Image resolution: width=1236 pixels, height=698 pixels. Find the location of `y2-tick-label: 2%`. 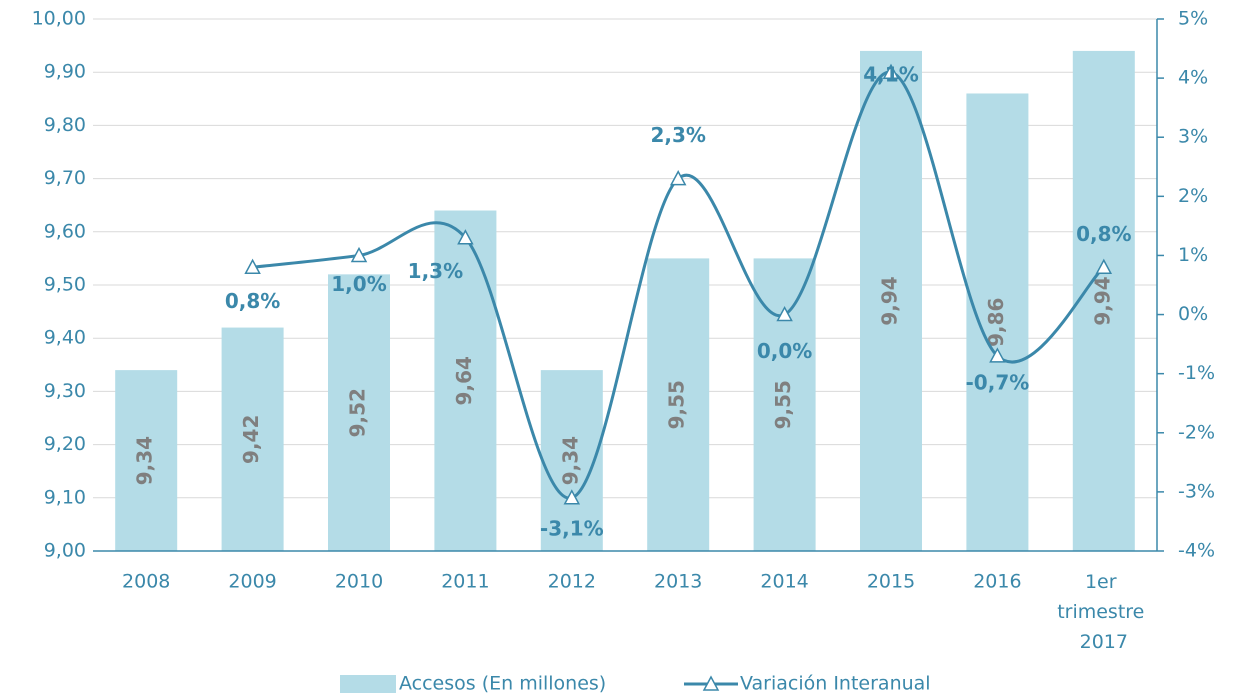

y2-tick-label: 2% is located at coordinates (1193, 196).